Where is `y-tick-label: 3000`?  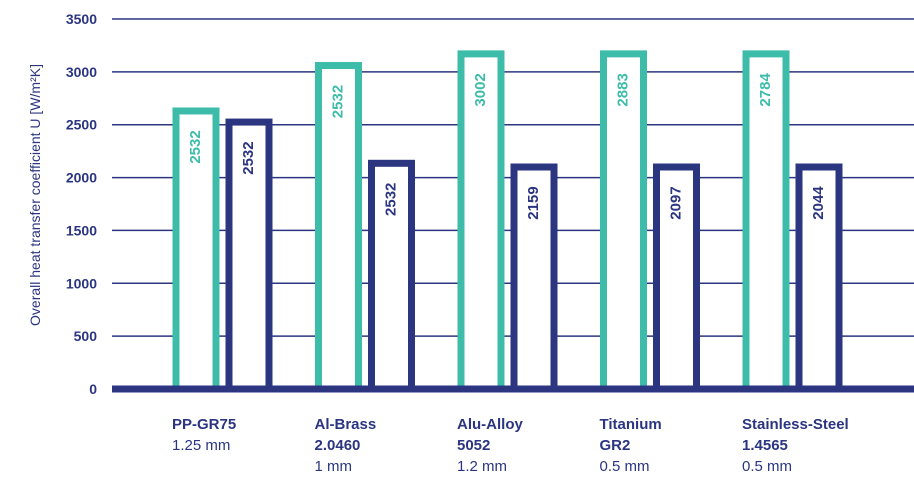
y-tick-label: 3000 is located at coordinates (81, 72).